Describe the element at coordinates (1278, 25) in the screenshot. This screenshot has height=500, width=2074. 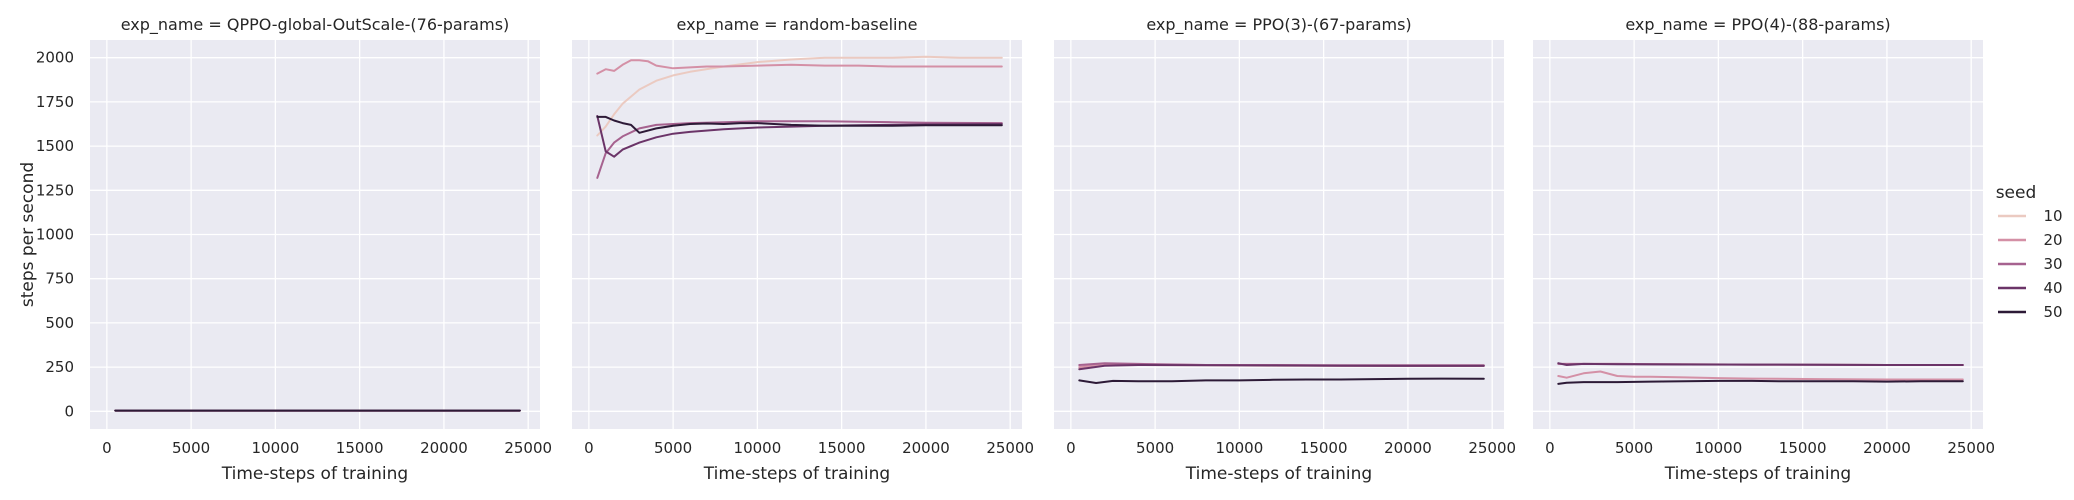
I see `panel-title-3: exp_name = PPO(3)-(67-params)` at that location.